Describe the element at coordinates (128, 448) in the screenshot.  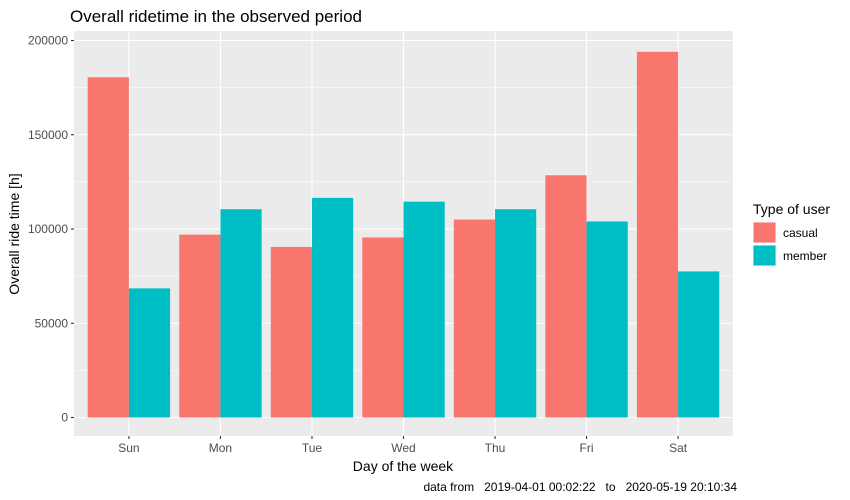
I see `x-tick-label: Sun` at that location.